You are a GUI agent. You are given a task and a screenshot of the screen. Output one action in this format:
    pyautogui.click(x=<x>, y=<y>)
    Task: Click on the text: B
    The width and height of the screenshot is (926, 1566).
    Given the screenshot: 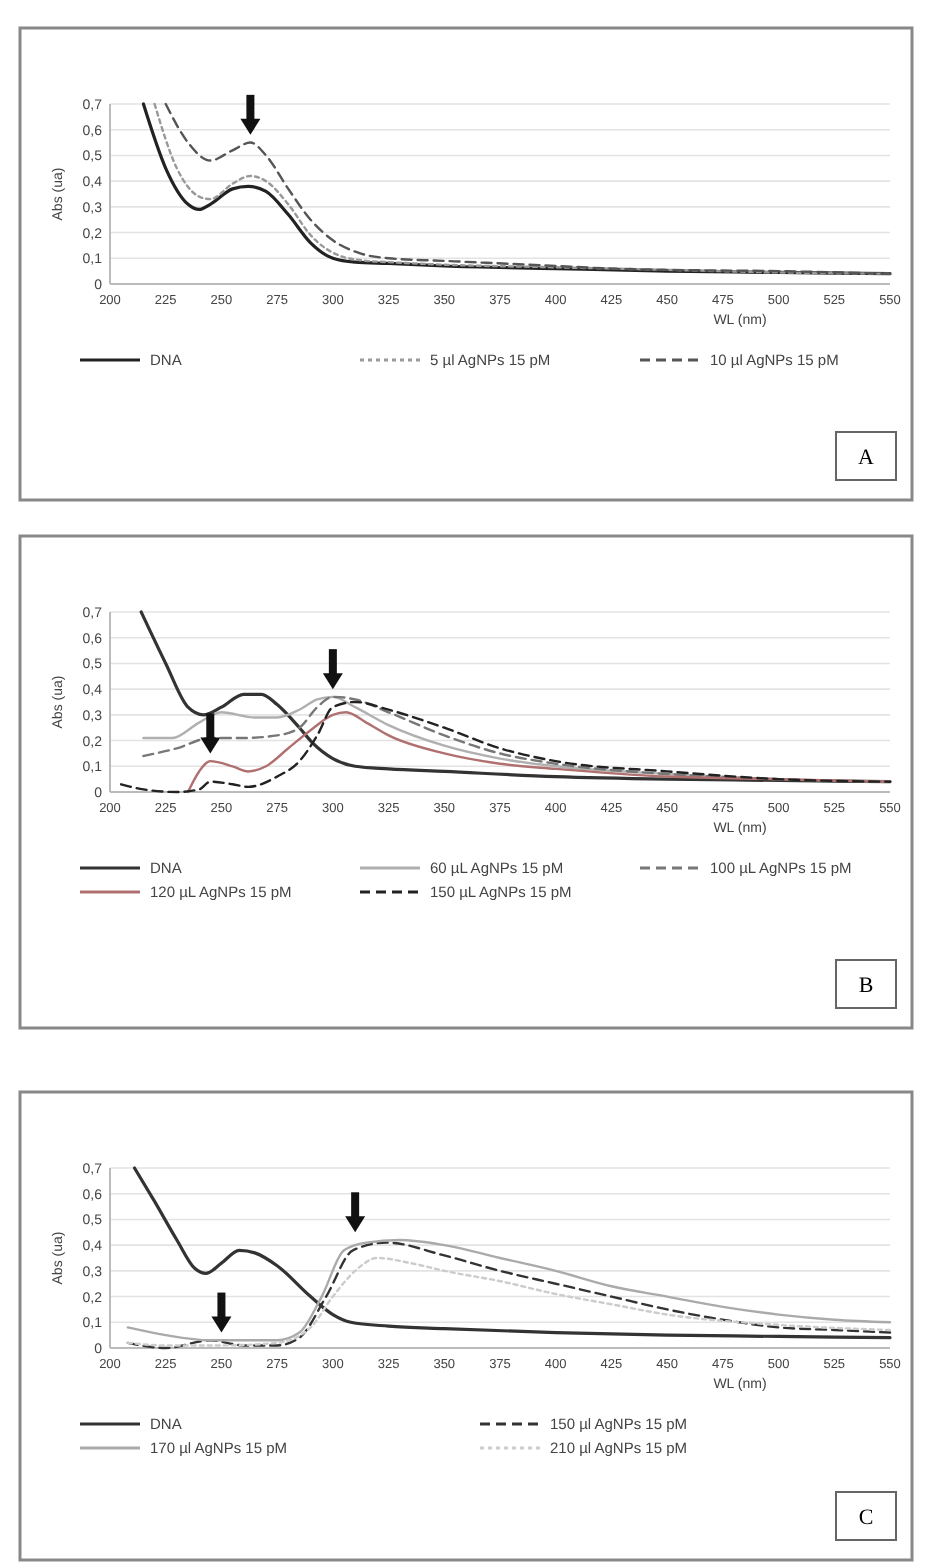 What is the action you would take?
    pyautogui.click(x=866, y=986)
    